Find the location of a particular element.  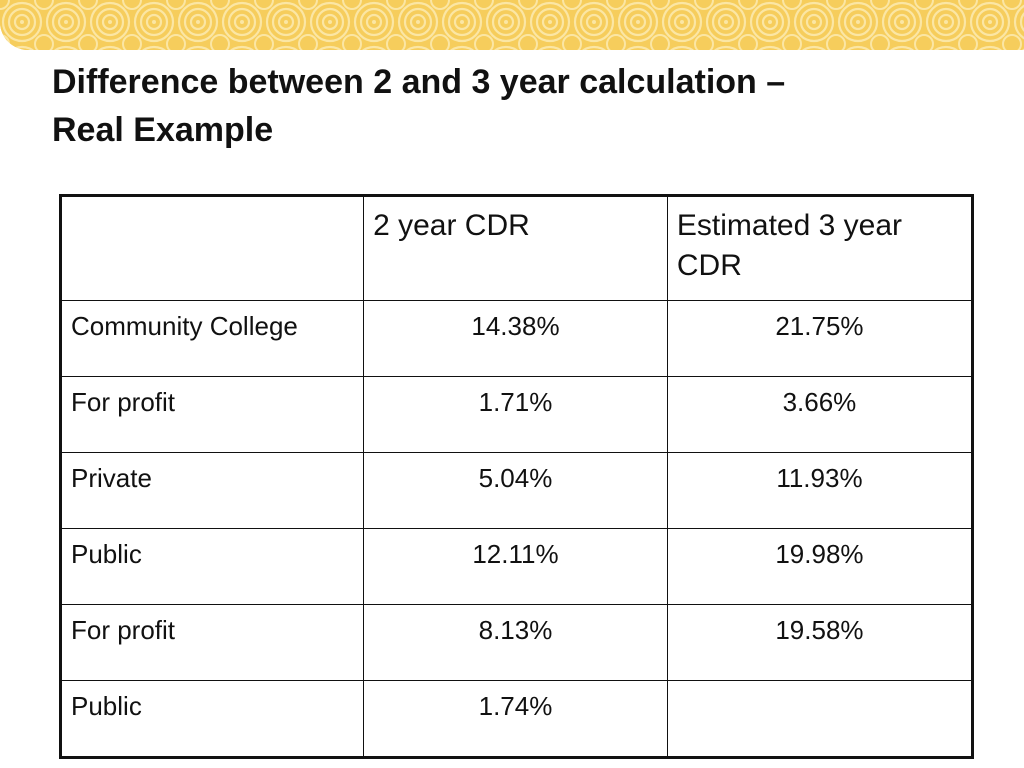

three-year-value: 21.75% is located at coordinates (820, 338).